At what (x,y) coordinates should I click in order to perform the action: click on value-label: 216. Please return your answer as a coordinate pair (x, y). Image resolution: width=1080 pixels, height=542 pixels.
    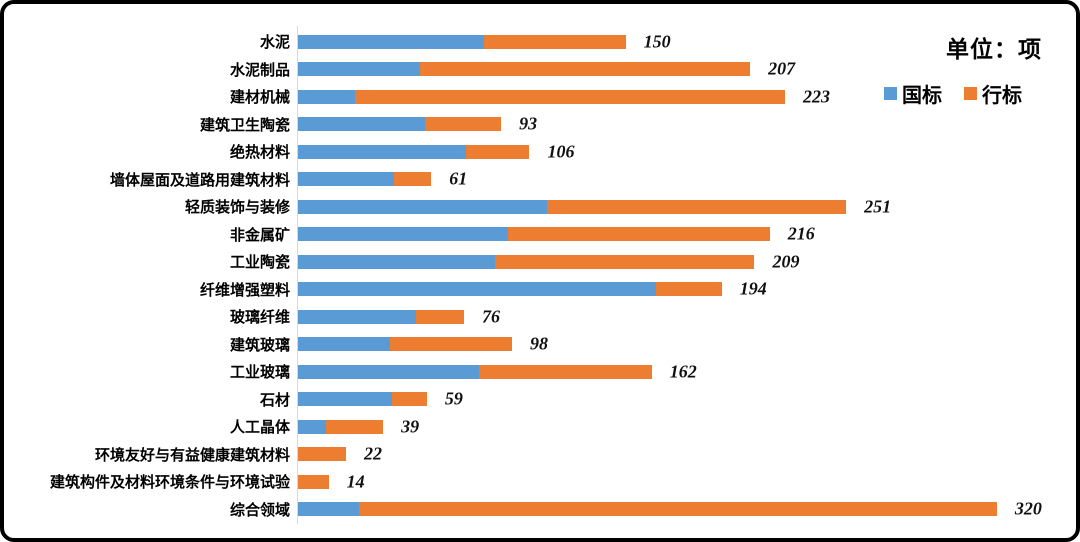
    Looking at the image, I should click on (801, 233).